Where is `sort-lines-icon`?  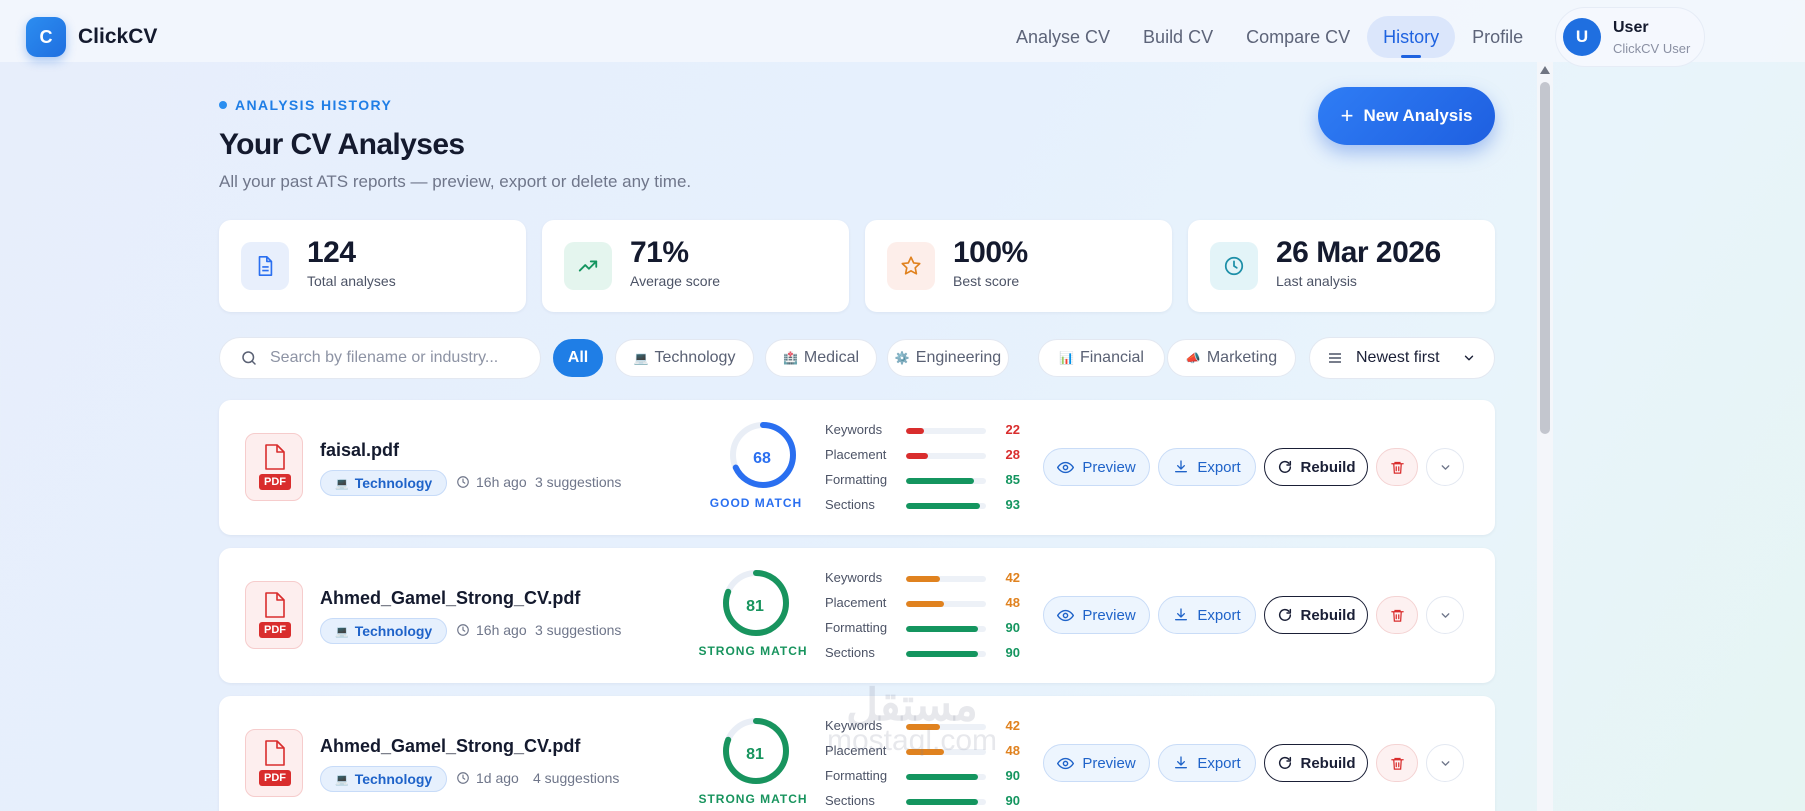 sort-lines-icon is located at coordinates (1335, 358).